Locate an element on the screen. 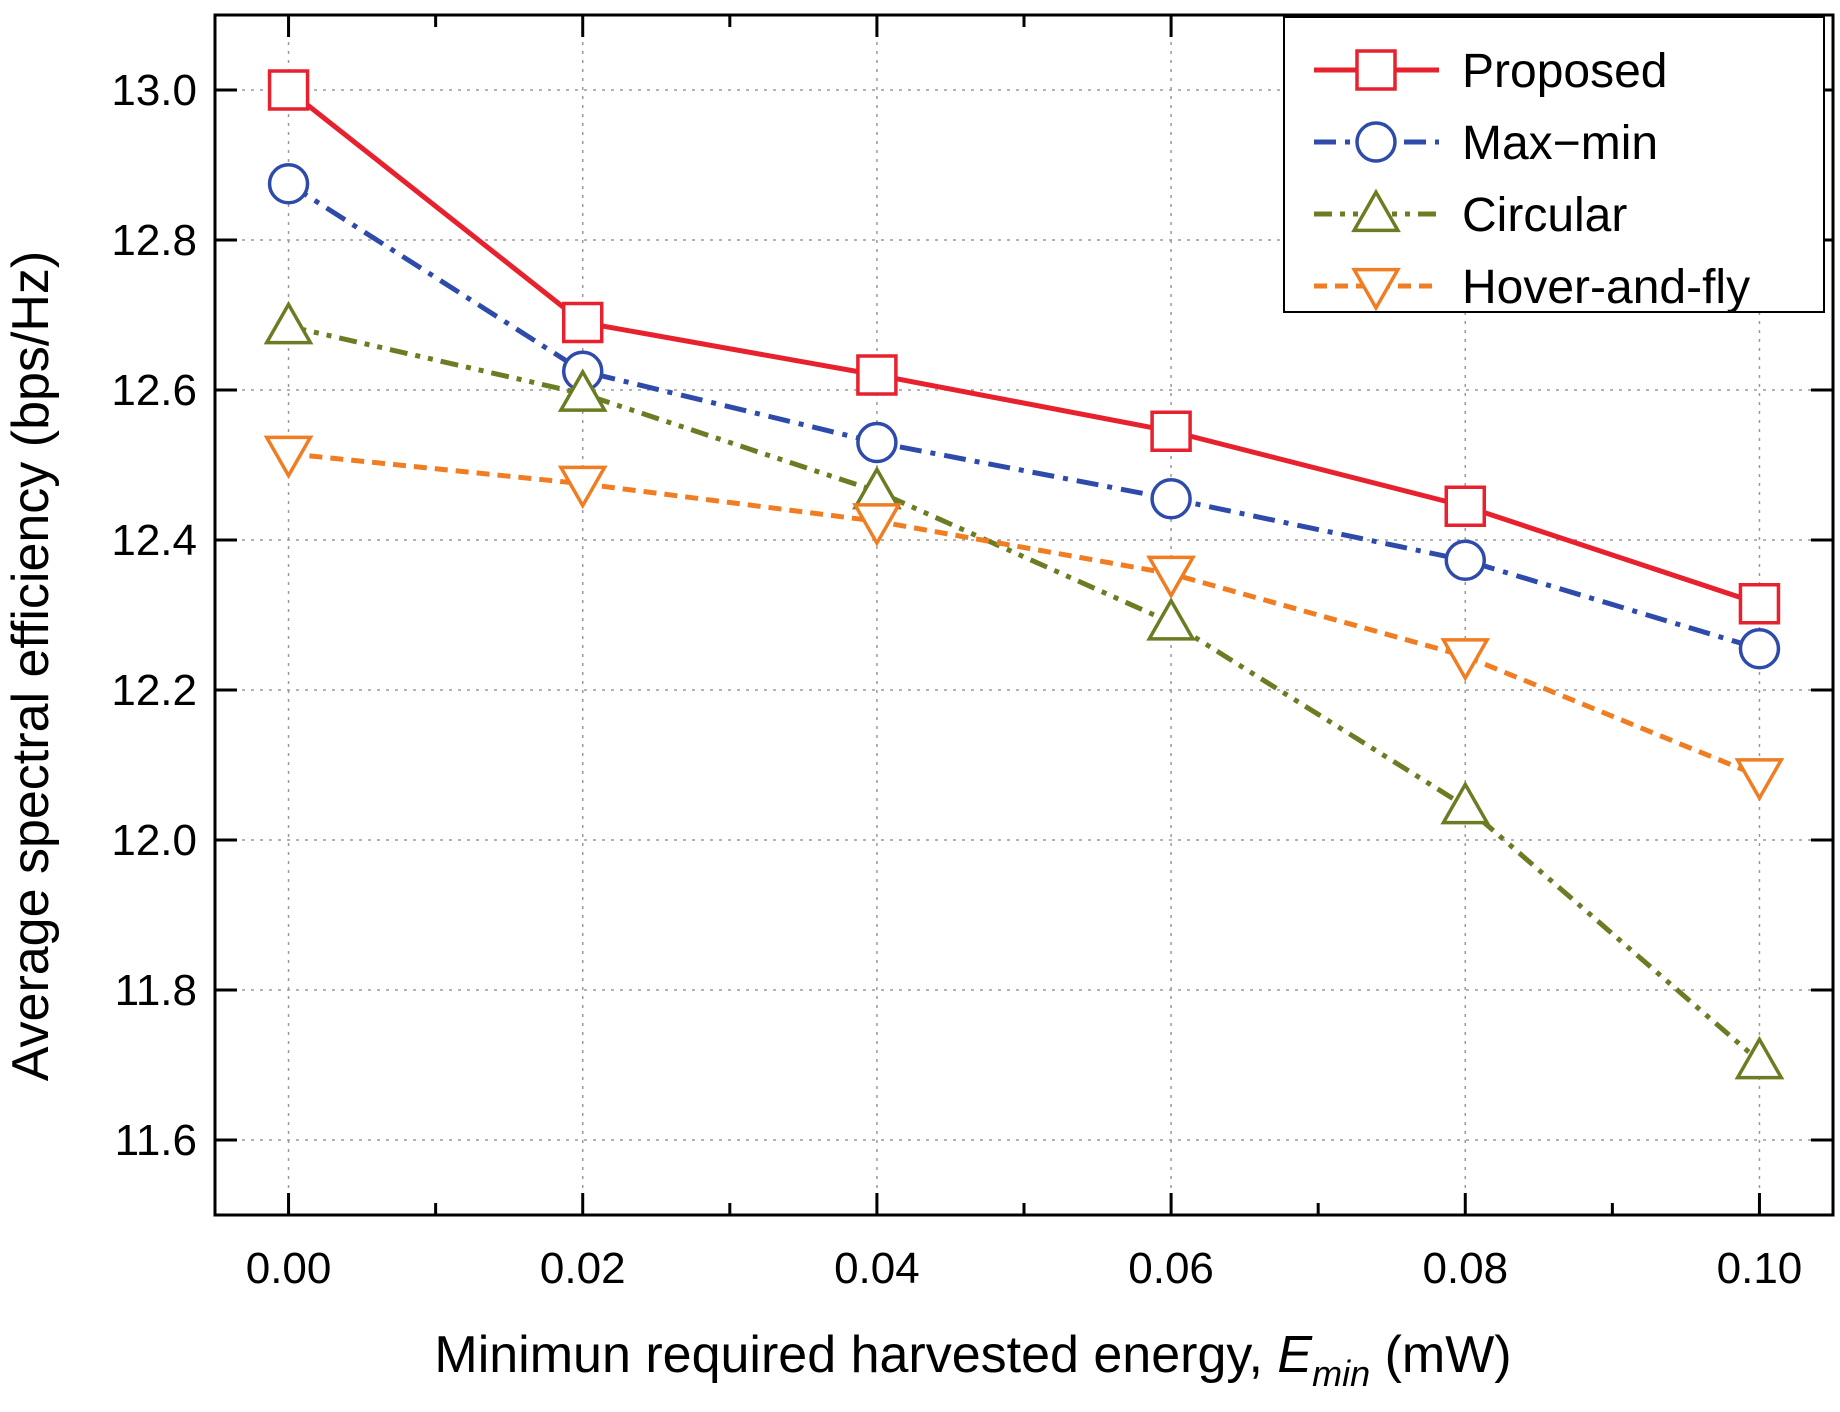  legend-marker-hover-and-fly is located at coordinates (1376, 289).